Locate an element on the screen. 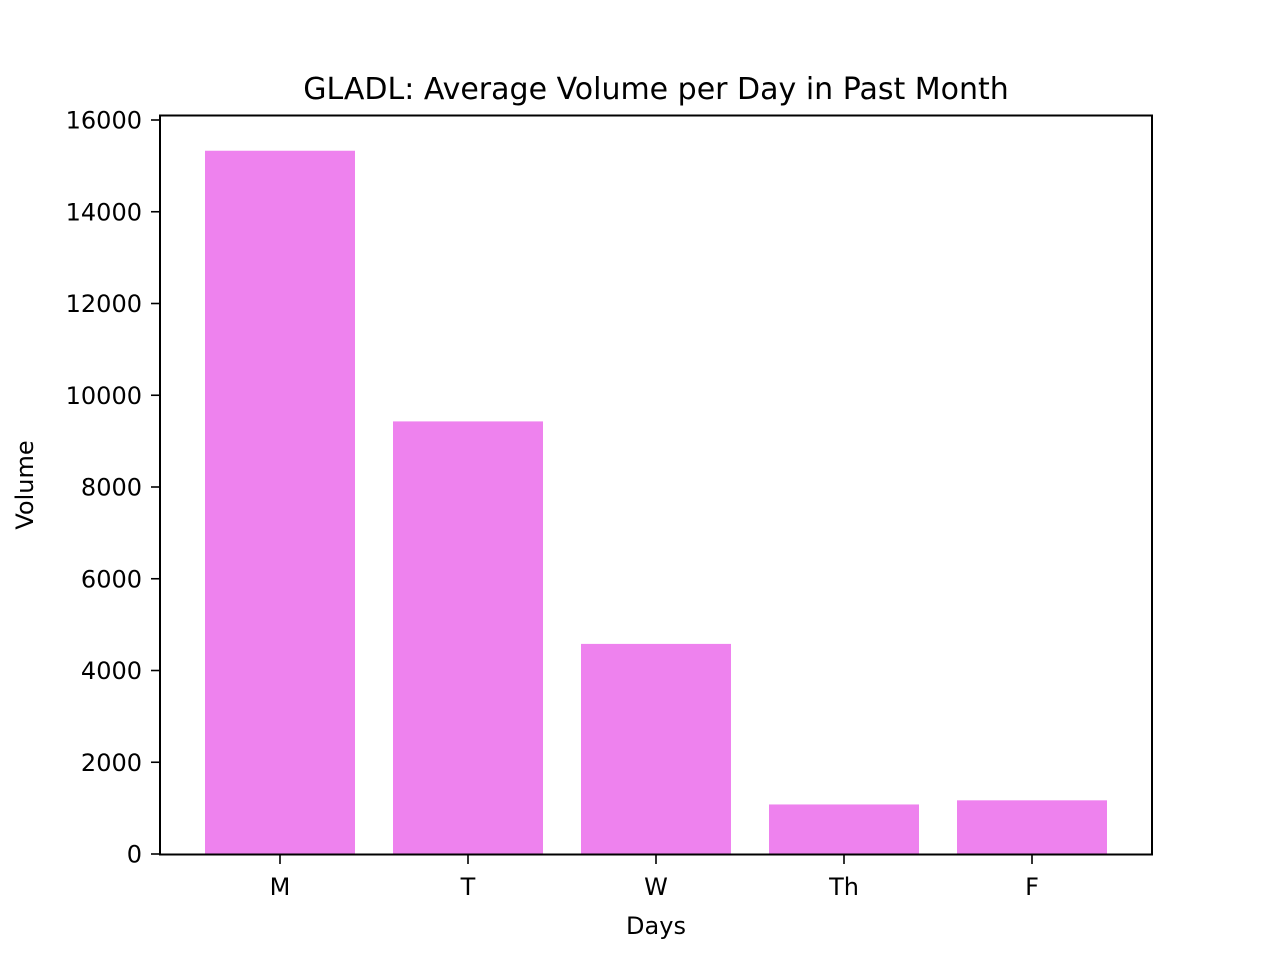  x-tick-label: Th is located at coordinates (843, 887).